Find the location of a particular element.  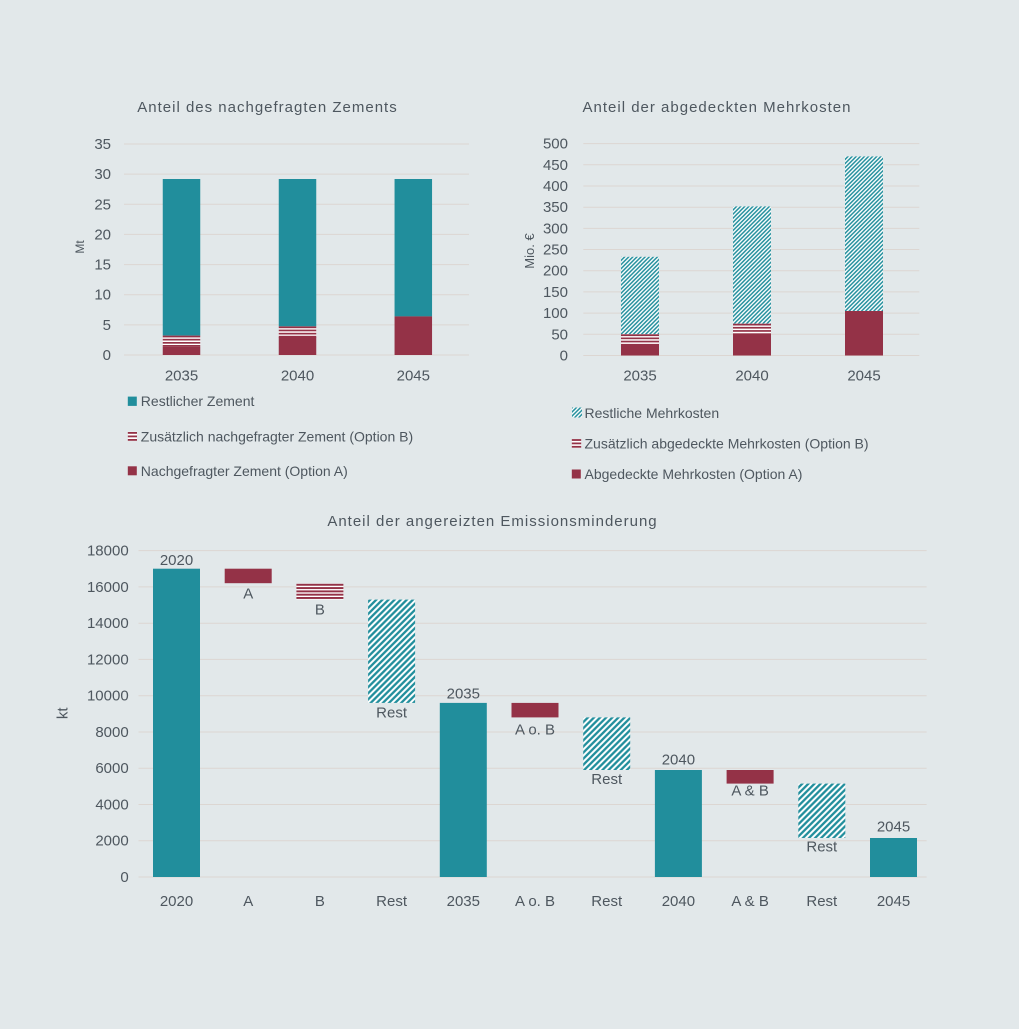

svg-text: Mio. € is located at coordinates (529, 251).